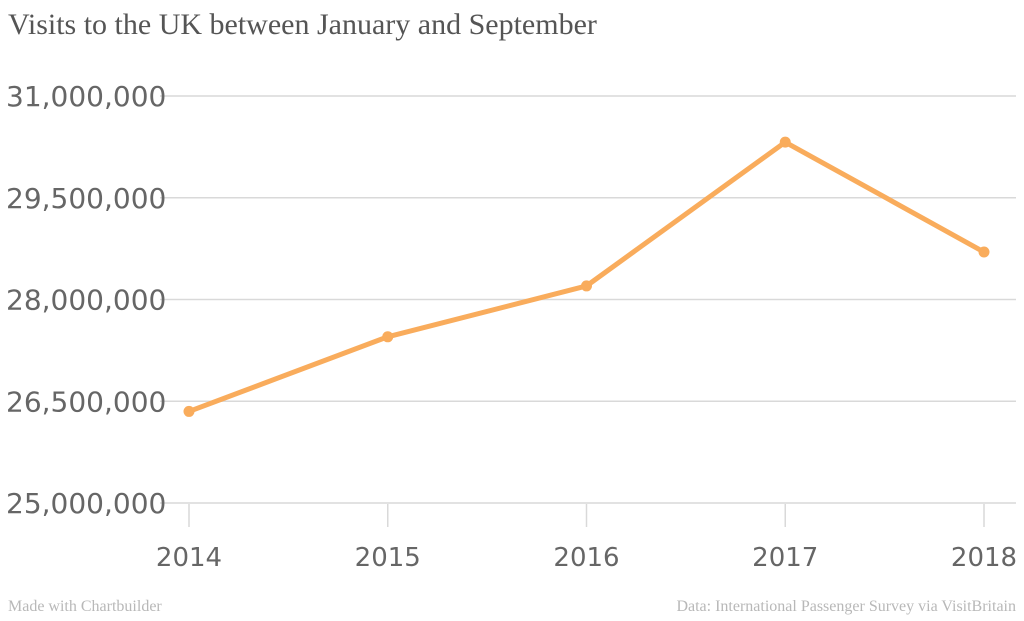  What do you see at coordinates (388, 558) in the screenshot?
I see `x-tick-label: 2015` at bounding box center [388, 558].